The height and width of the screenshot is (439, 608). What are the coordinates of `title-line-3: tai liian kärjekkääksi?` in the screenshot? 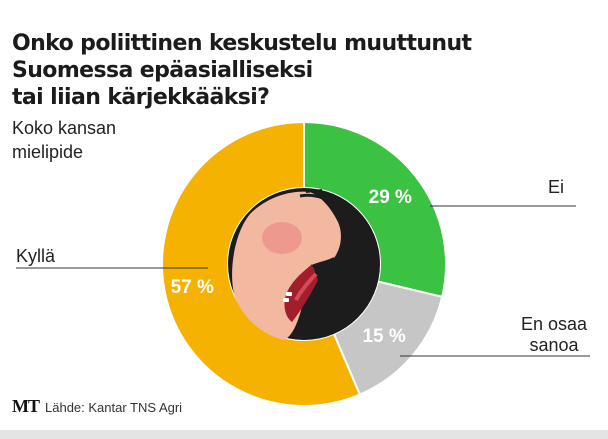 It's located at (141, 97).